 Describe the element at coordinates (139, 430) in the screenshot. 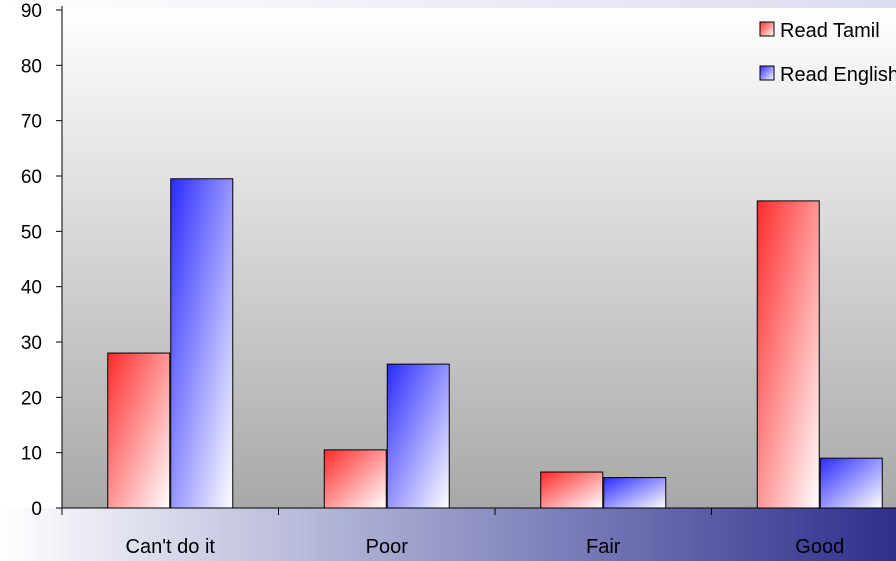

I see `bar-read-tamil-can-t-do-it` at that location.